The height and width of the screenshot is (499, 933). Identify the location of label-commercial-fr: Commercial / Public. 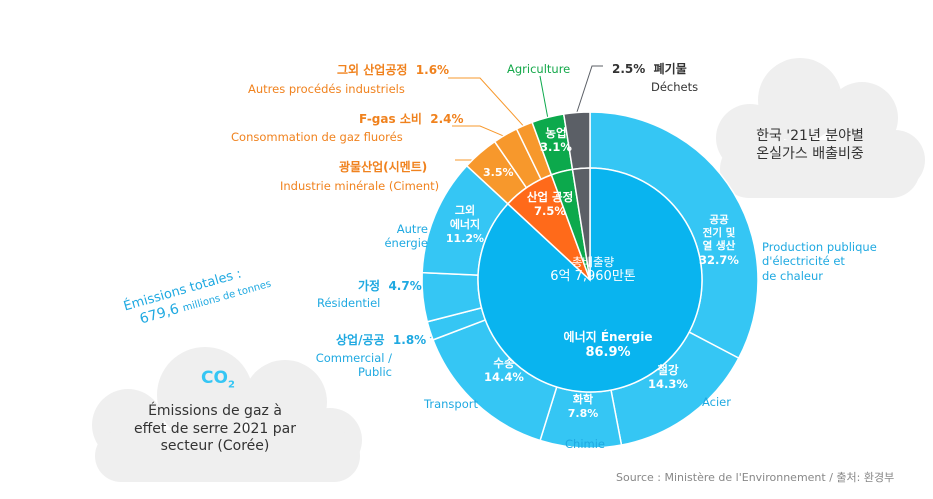
(353, 365).